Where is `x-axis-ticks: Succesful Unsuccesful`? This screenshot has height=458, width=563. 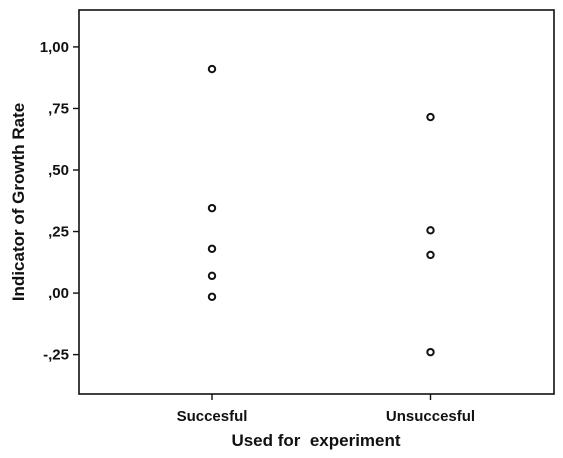 x-axis-ticks: Succesful Unsuccesful is located at coordinates (326, 409).